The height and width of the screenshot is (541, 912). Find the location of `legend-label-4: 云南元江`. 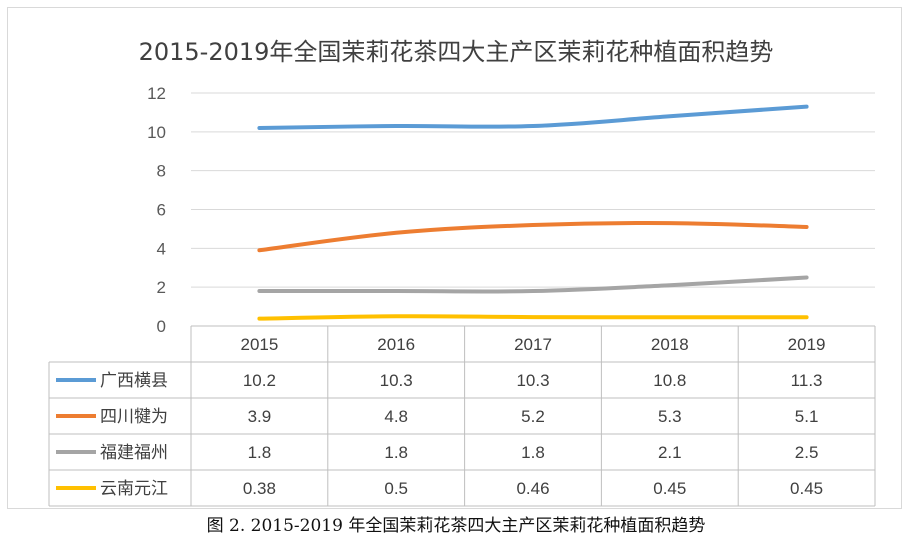

legend-label-4: 云南元江 is located at coordinates (134, 489).